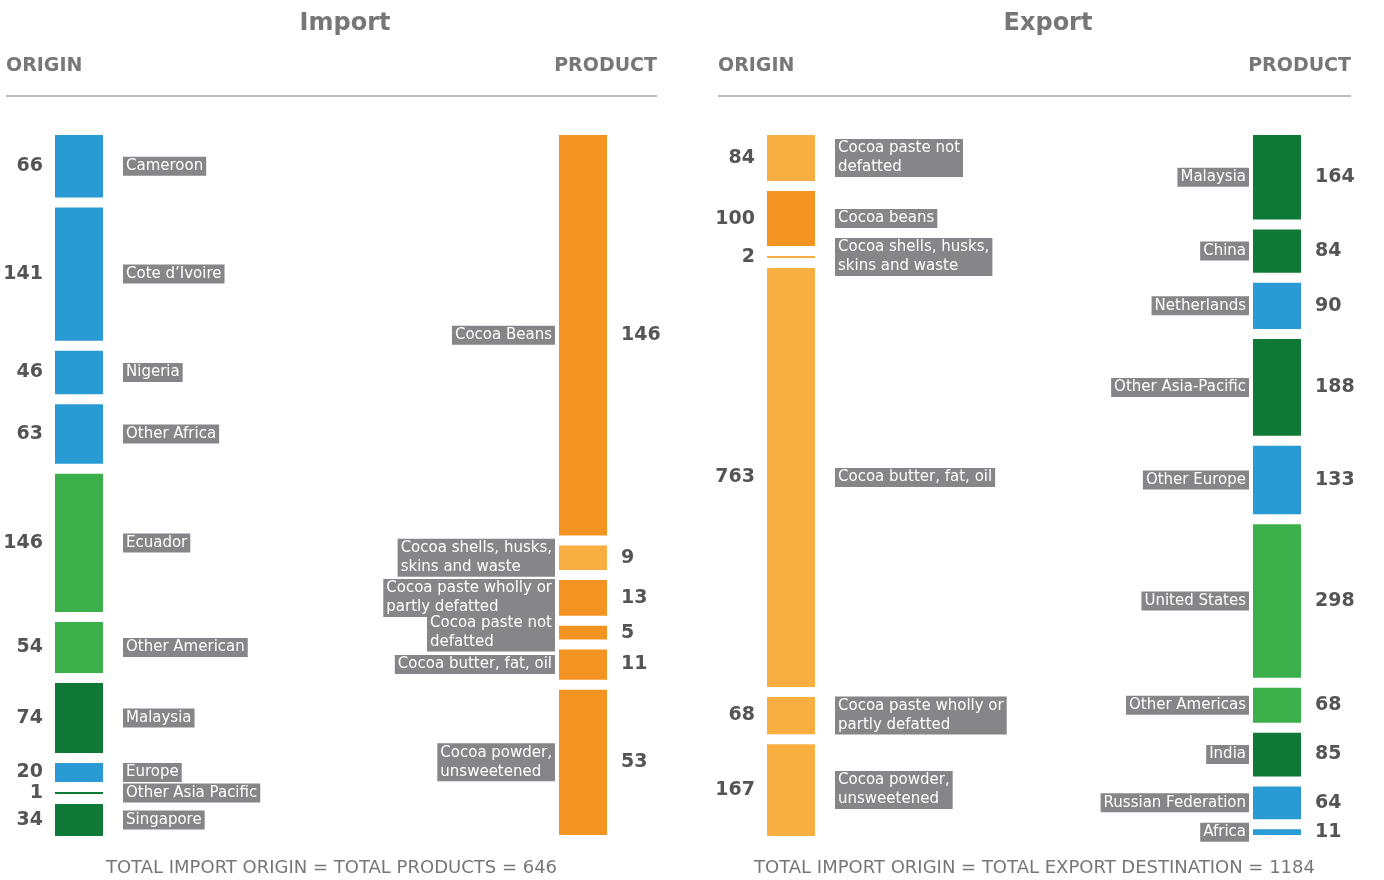 The image size is (1384, 880). What do you see at coordinates (192, 791) in the screenshot?
I see `category-label: Other Asia Pacific` at bounding box center [192, 791].